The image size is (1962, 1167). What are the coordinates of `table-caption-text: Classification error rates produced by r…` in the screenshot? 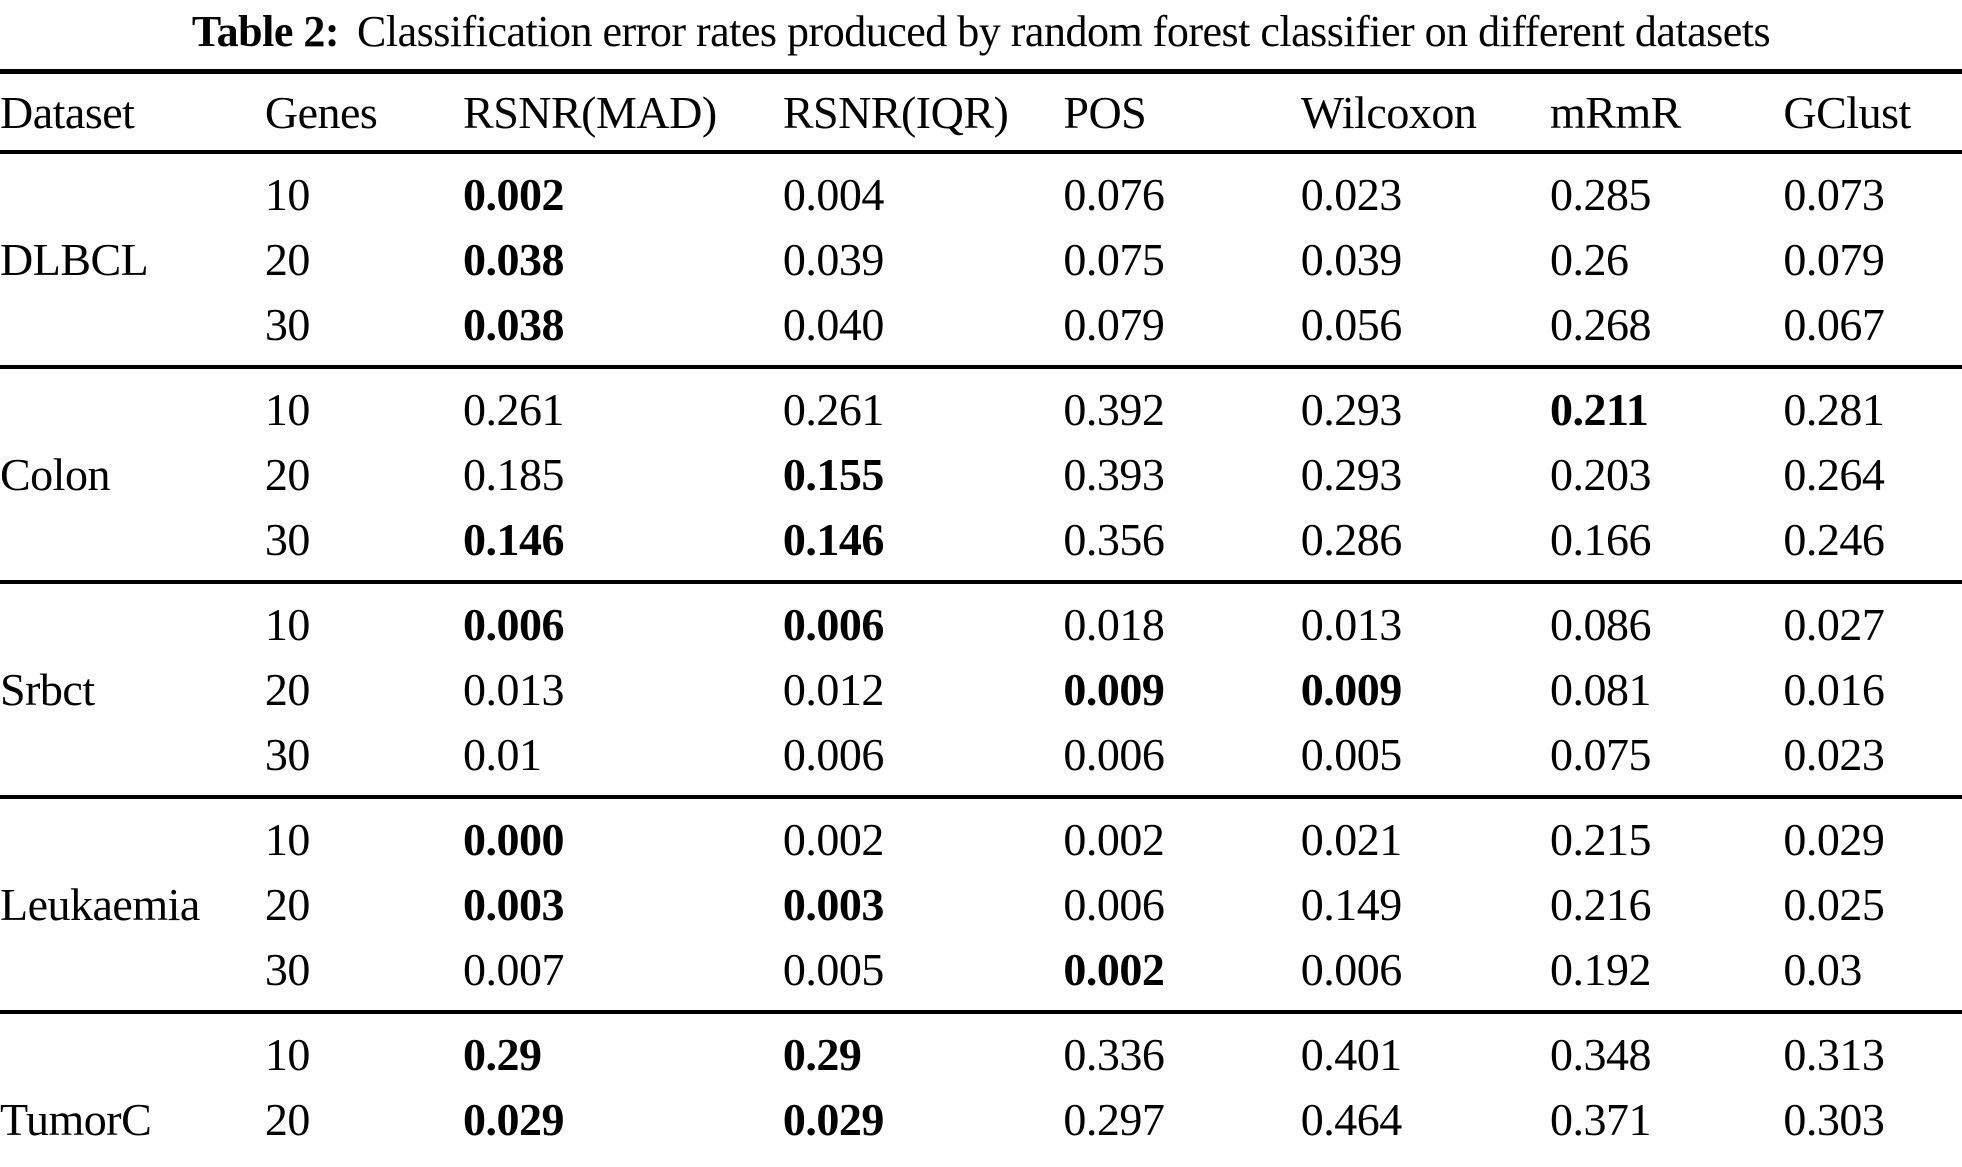 It's located at (1064, 31).